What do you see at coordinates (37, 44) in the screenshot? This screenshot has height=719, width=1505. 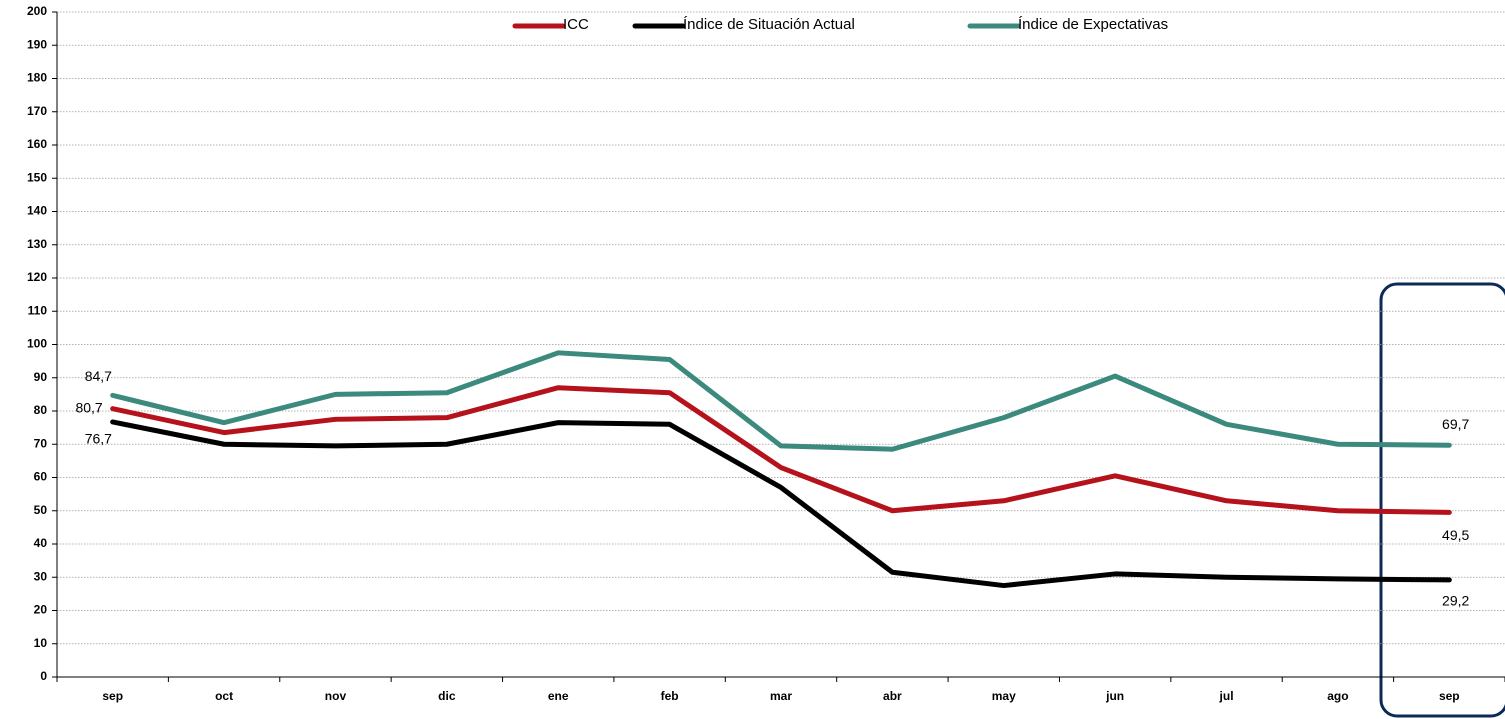 I see `y-tick-label: 190` at bounding box center [37, 44].